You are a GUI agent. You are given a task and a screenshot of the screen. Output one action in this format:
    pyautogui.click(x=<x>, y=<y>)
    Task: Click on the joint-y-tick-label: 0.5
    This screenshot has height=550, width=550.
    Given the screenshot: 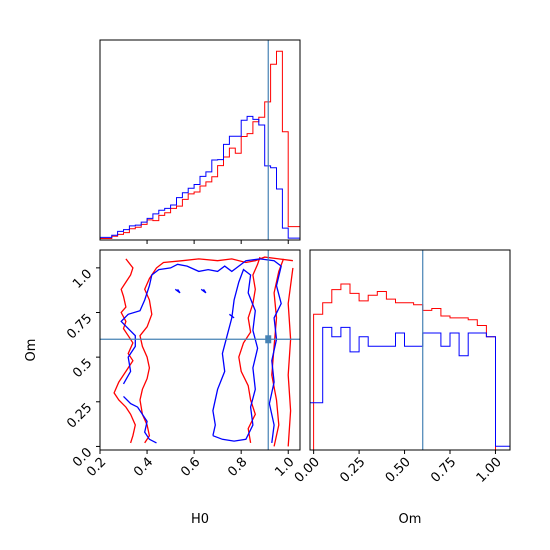 What is the action you would take?
    pyautogui.click(x=82, y=368)
    